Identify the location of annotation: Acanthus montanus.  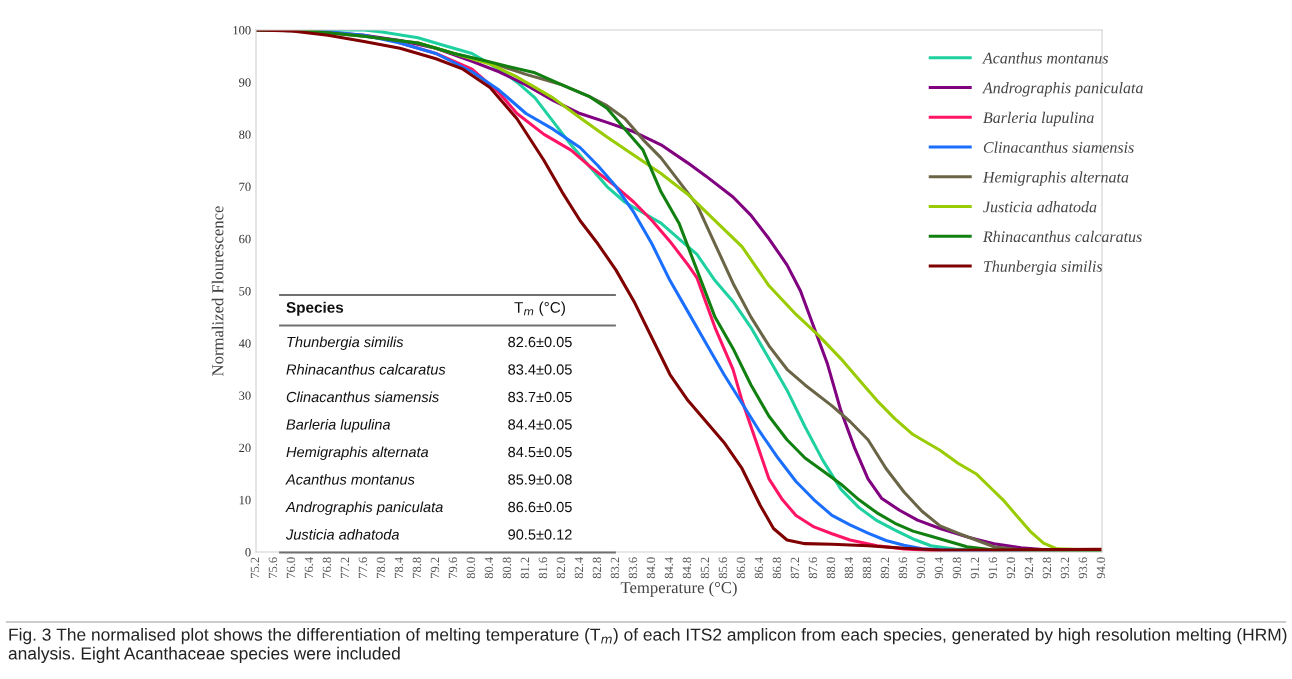
(350, 479).